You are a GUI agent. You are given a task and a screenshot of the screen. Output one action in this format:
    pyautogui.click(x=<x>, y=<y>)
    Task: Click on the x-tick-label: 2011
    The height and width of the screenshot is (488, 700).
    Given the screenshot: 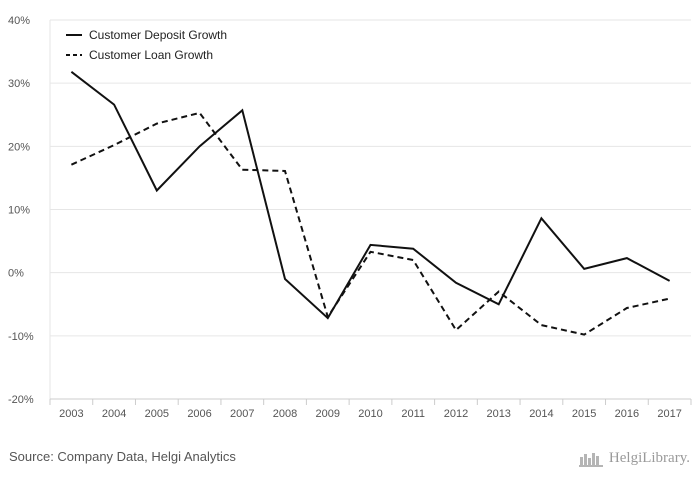 What is the action you would take?
    pyautogui.click(x=413, y=414)
    